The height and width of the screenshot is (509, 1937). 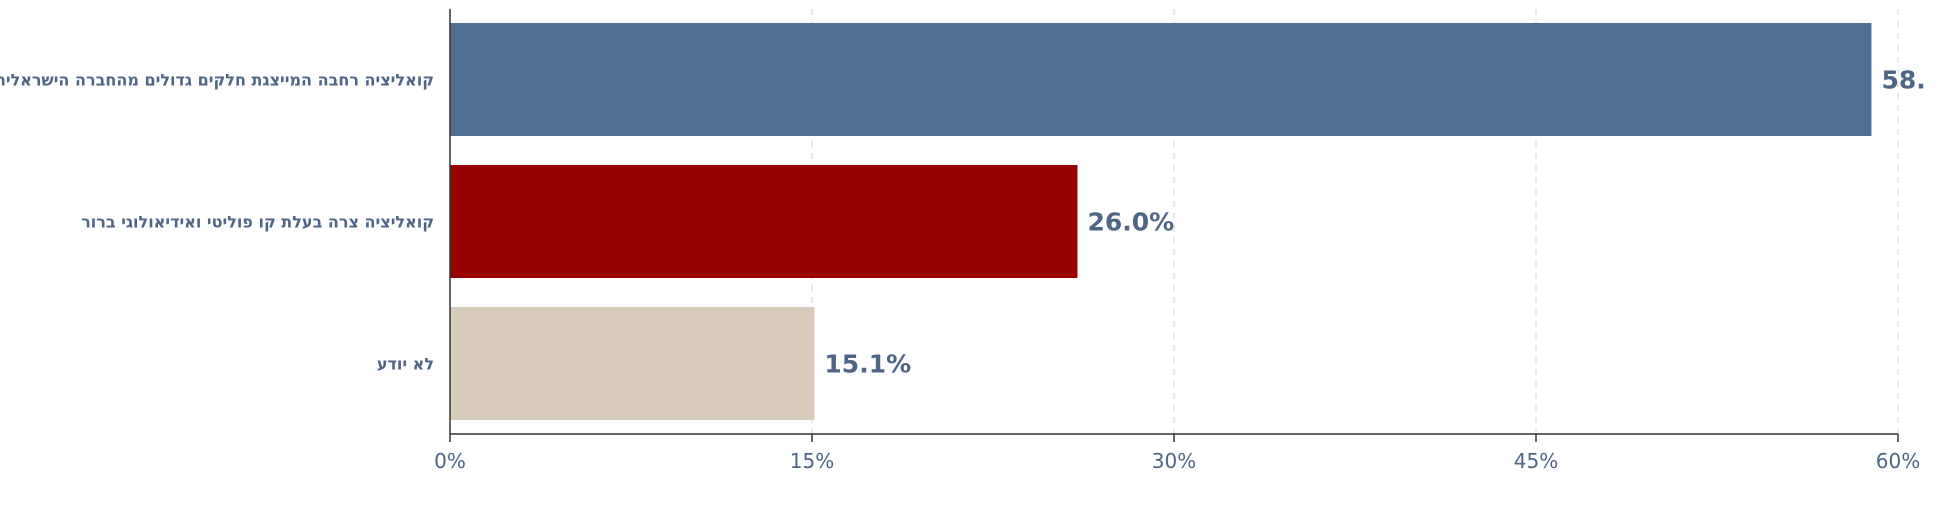 I want to click on value-label-1: 26.0%, so click(x=1130, y=222).